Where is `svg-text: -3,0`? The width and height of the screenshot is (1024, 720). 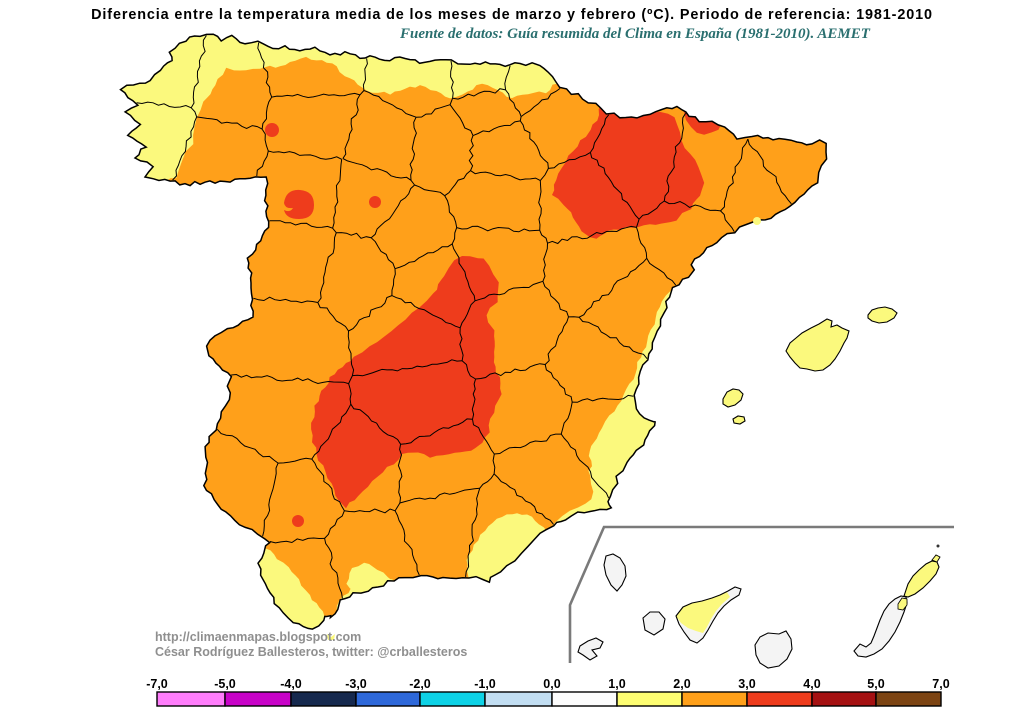
svg-text: -3,0 is located at coordinates (356, 684).